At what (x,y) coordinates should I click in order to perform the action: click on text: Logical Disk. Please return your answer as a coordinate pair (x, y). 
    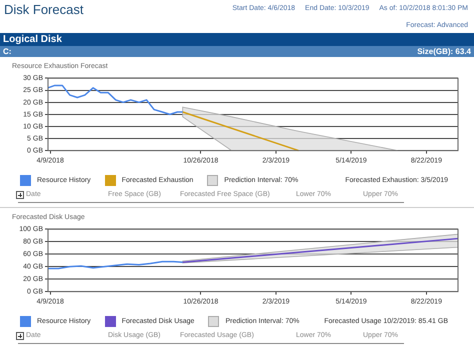
    Looking at the image, I should click on (32, 39).